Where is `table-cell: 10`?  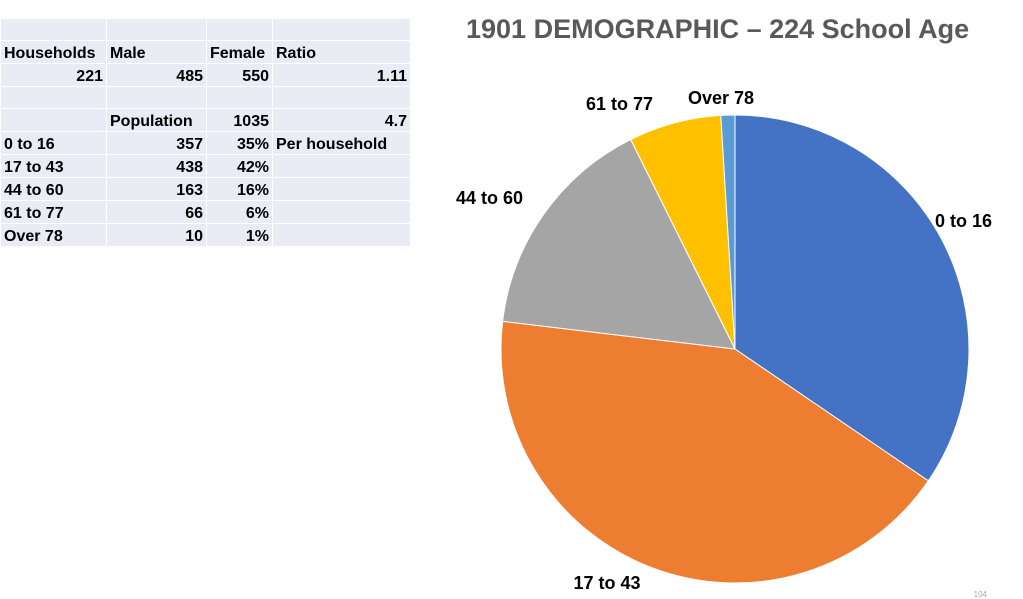 table-cell: 10 is located at coordinates (156, 235).